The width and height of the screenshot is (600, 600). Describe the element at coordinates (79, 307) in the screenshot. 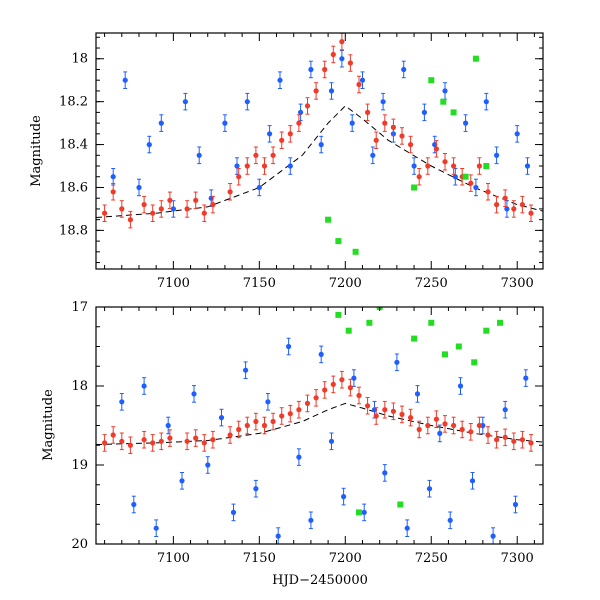

I see `bottom-ytick-label: 17` at that location.